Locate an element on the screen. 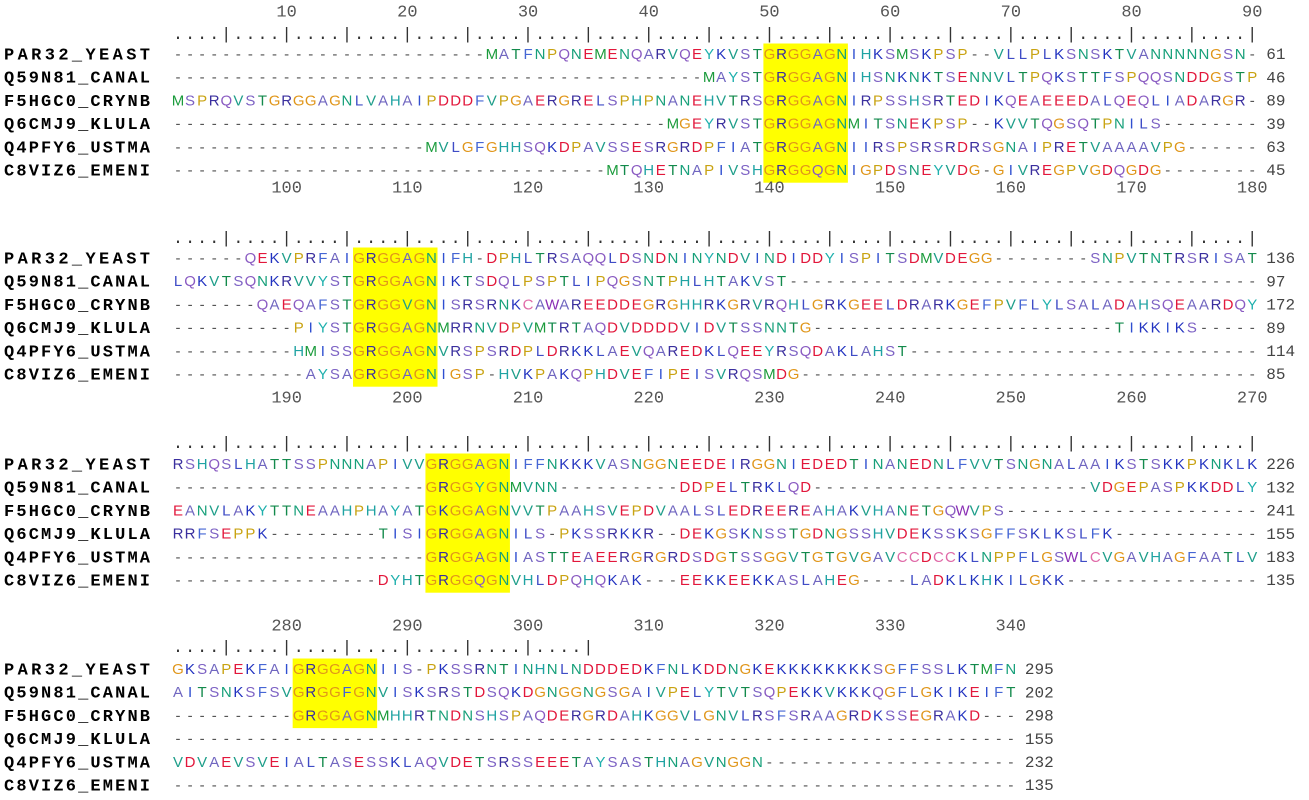 This screenshot has width=1309, height=800. residue: E is located at coordinates (359, 762).